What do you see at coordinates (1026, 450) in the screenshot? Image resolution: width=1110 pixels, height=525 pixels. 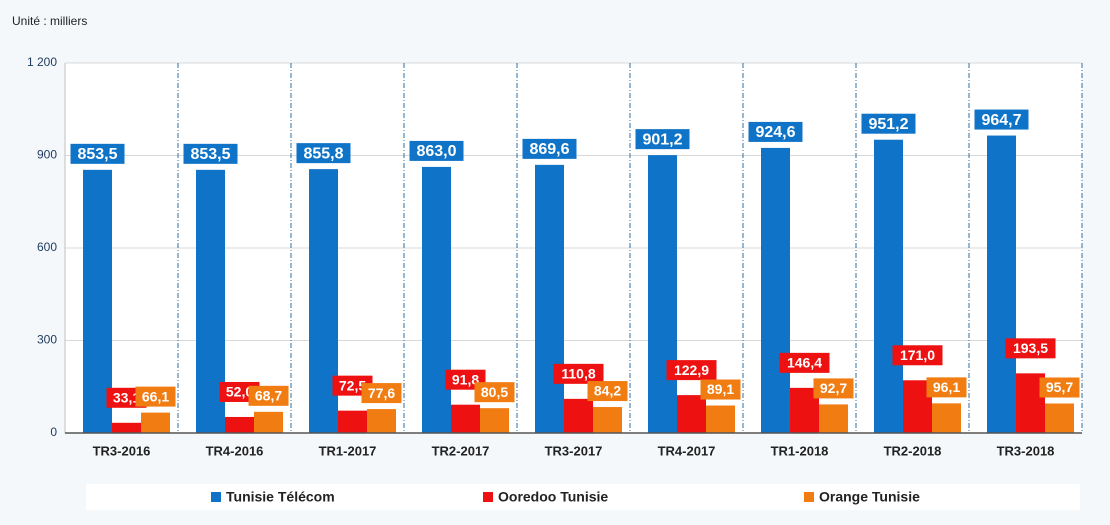 I see `x-tick-label: TR3-2018` at bounding box center [1026, 450].